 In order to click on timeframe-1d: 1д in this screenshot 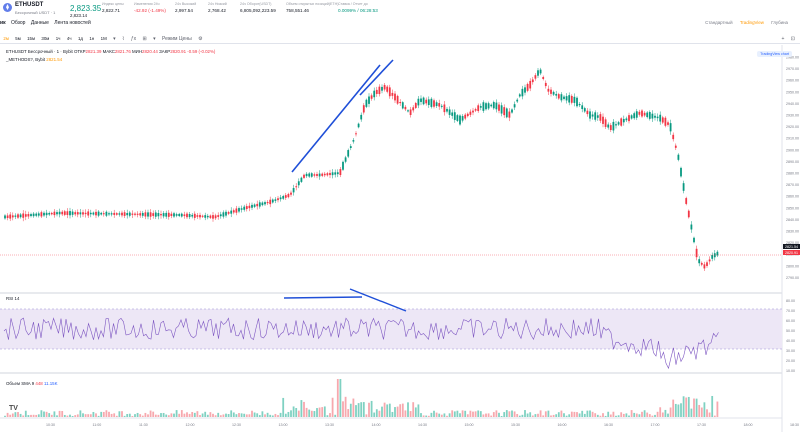, I will do `click(80, 38)`.